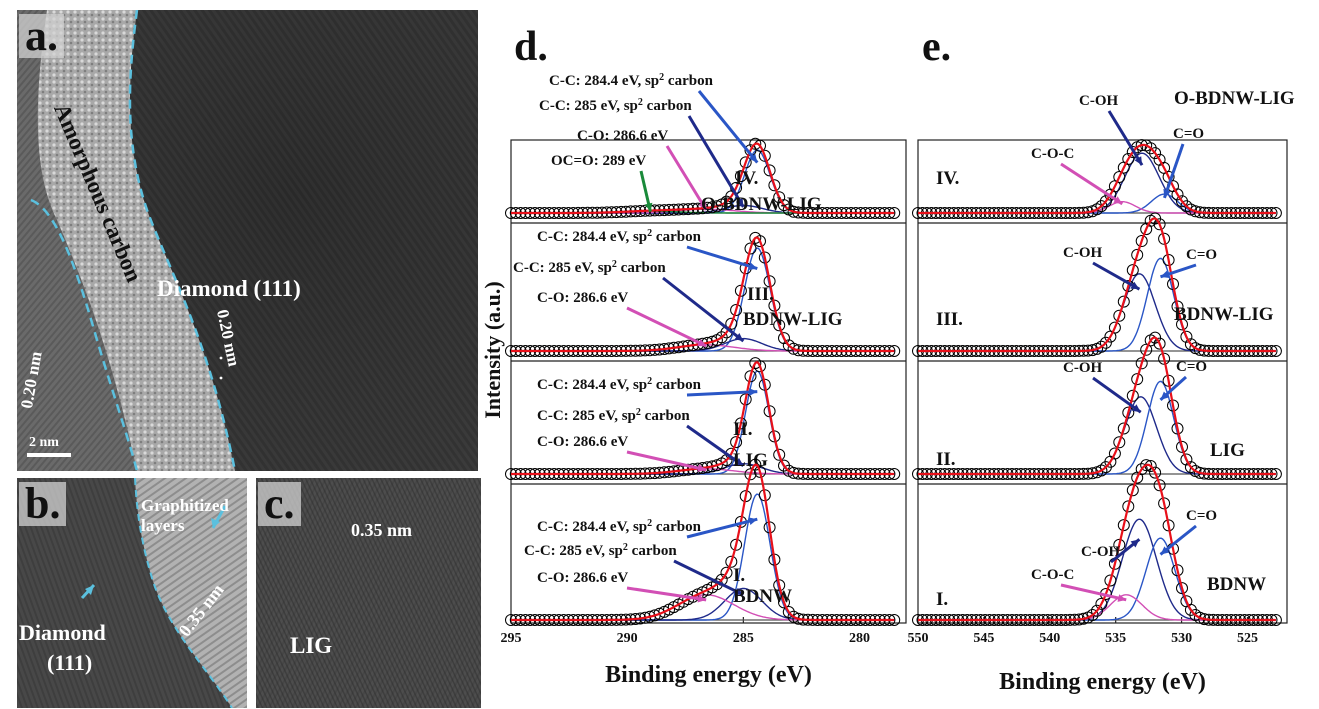 This screenshot has width=1319, height=709. What do you see at coordinates (942, 599) in the screenshot?
I see `sample-label: I.` at bounding box center [942, 599].